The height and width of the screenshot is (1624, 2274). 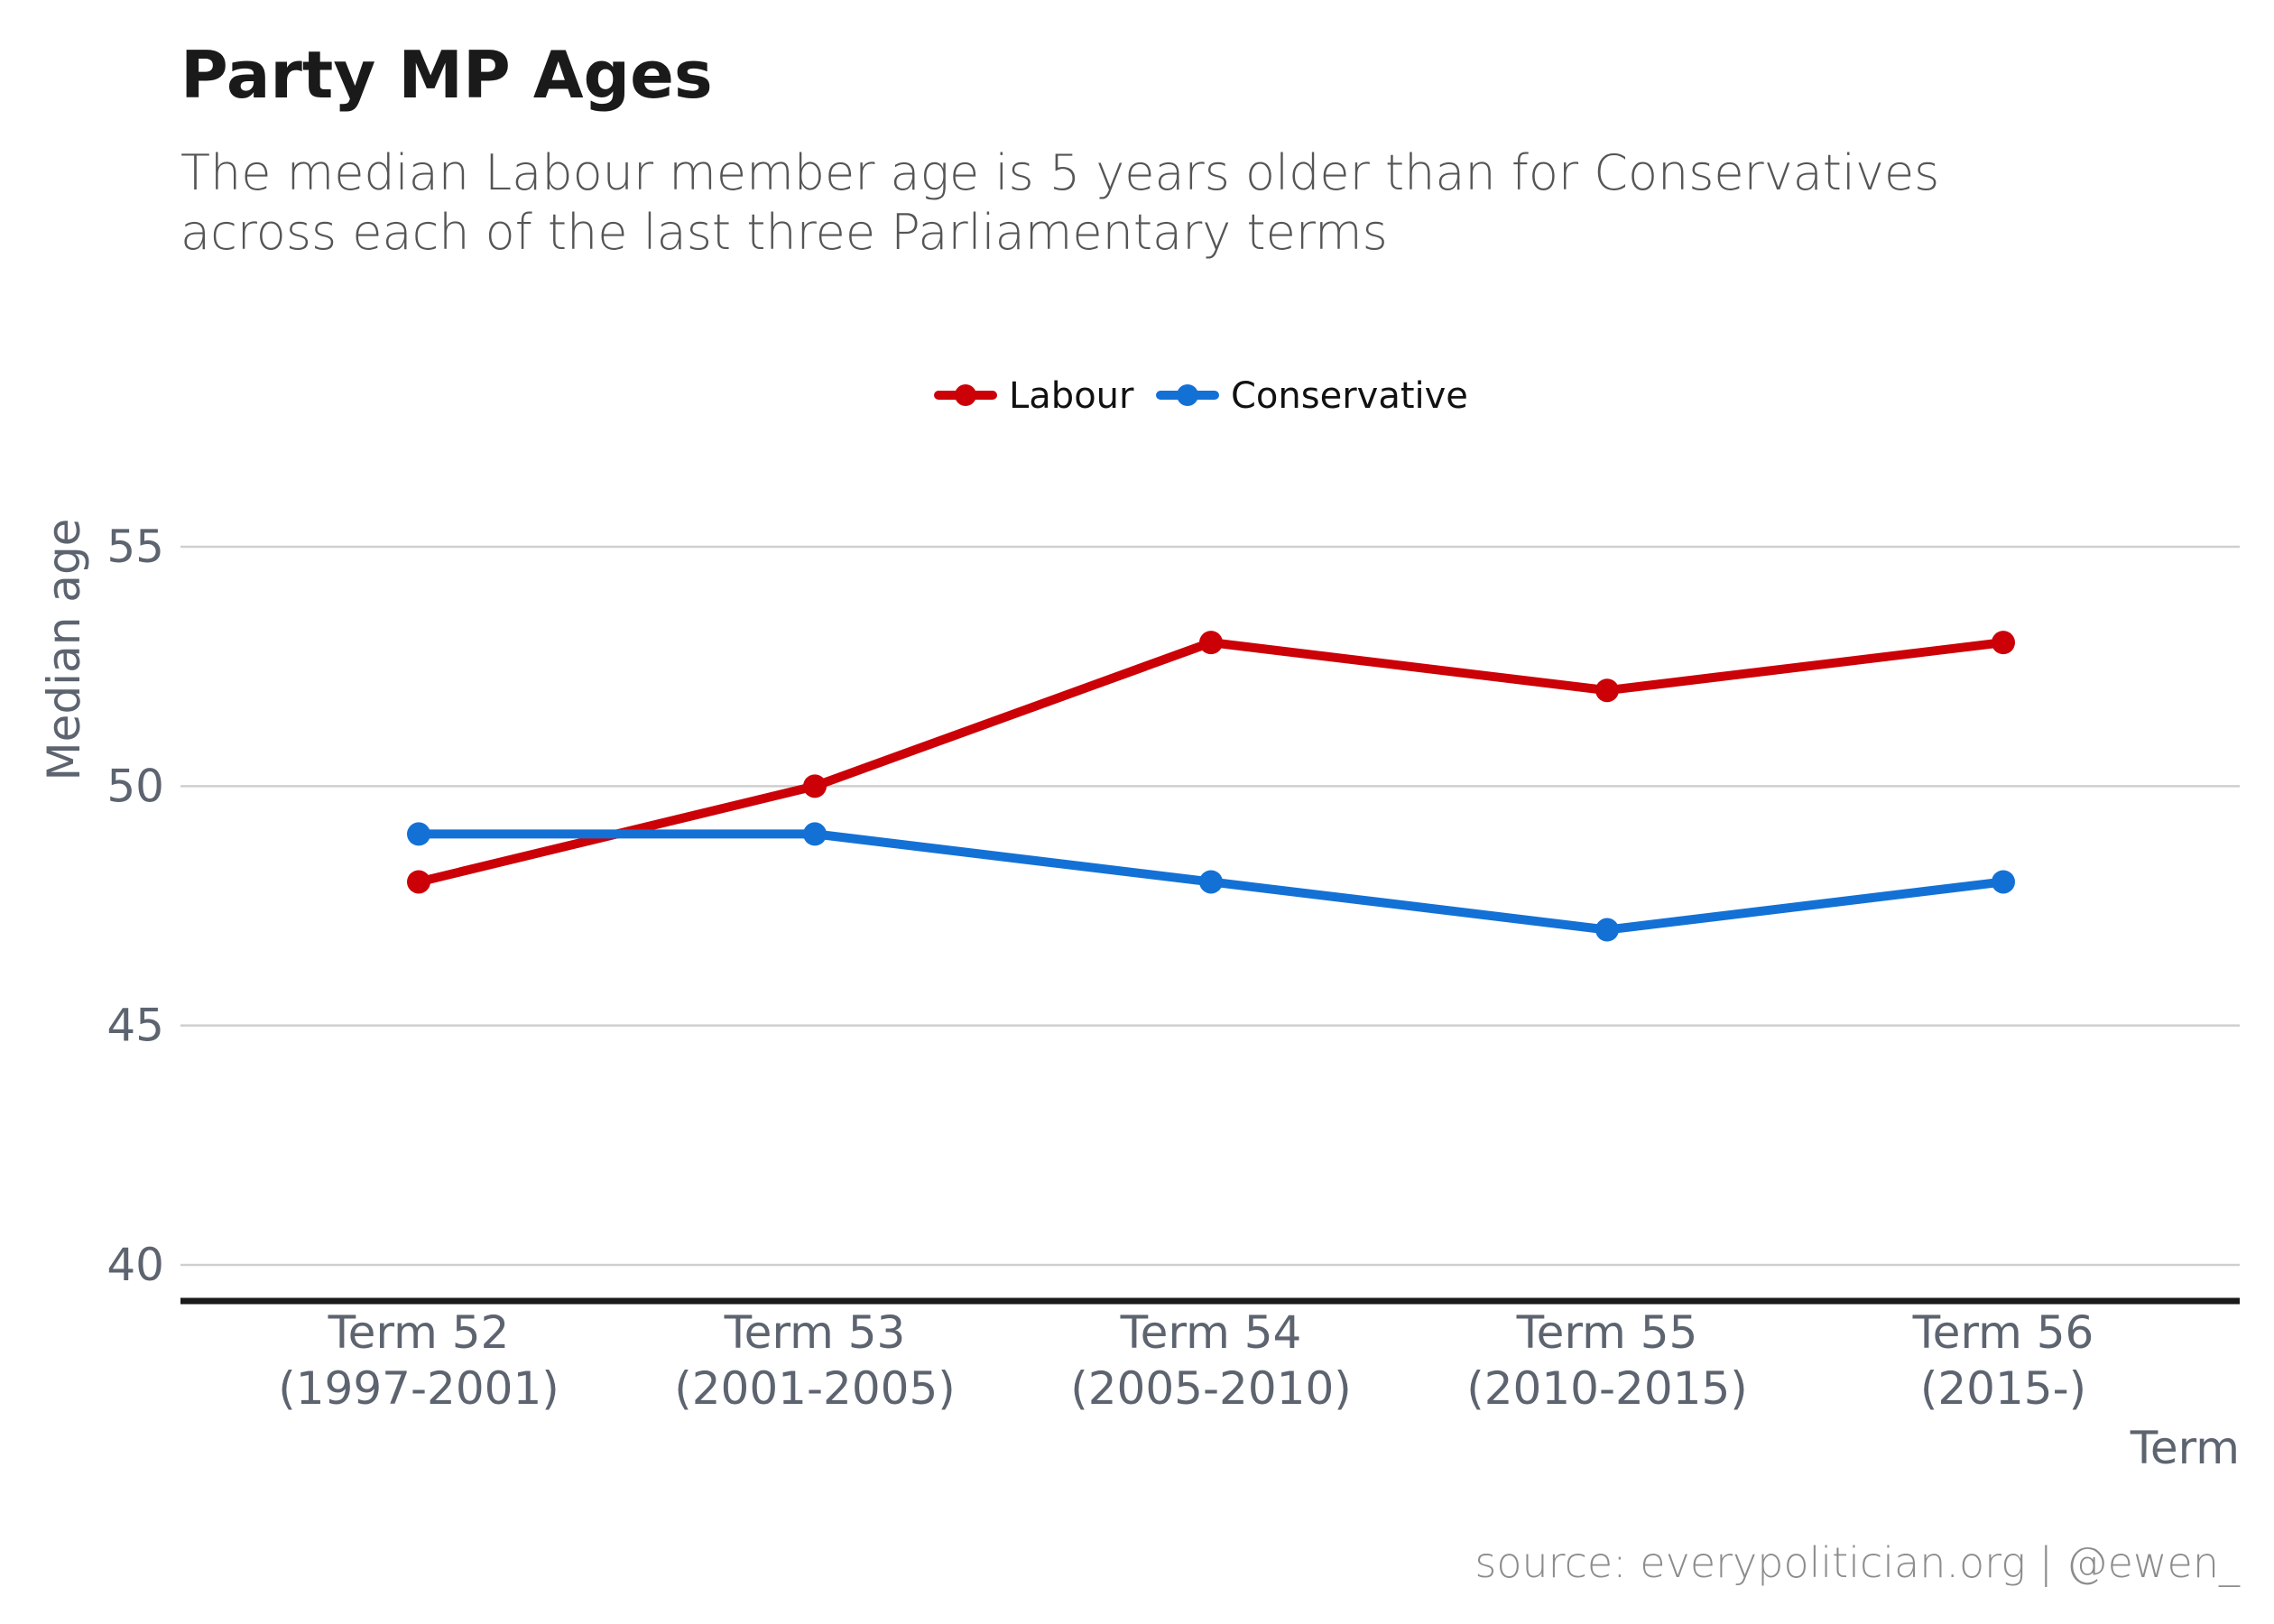 What do you see at coordinates (815, 1333) in the screenshot?
I see `x-tick-label: Term 53` at bounding box center [815, 1333].